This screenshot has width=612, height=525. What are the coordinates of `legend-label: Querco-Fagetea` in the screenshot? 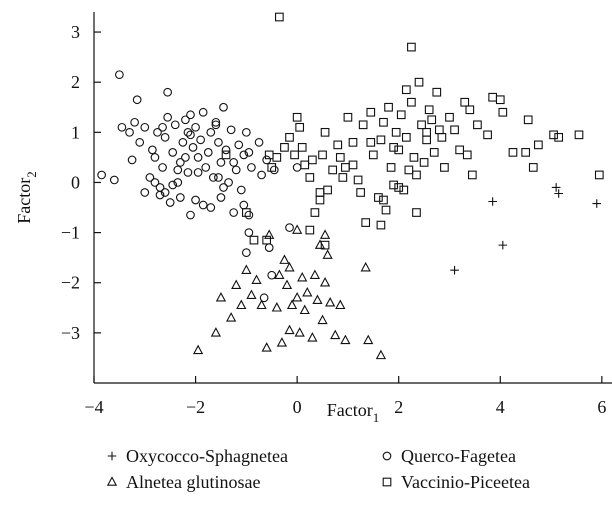 It's located at (458, 456).